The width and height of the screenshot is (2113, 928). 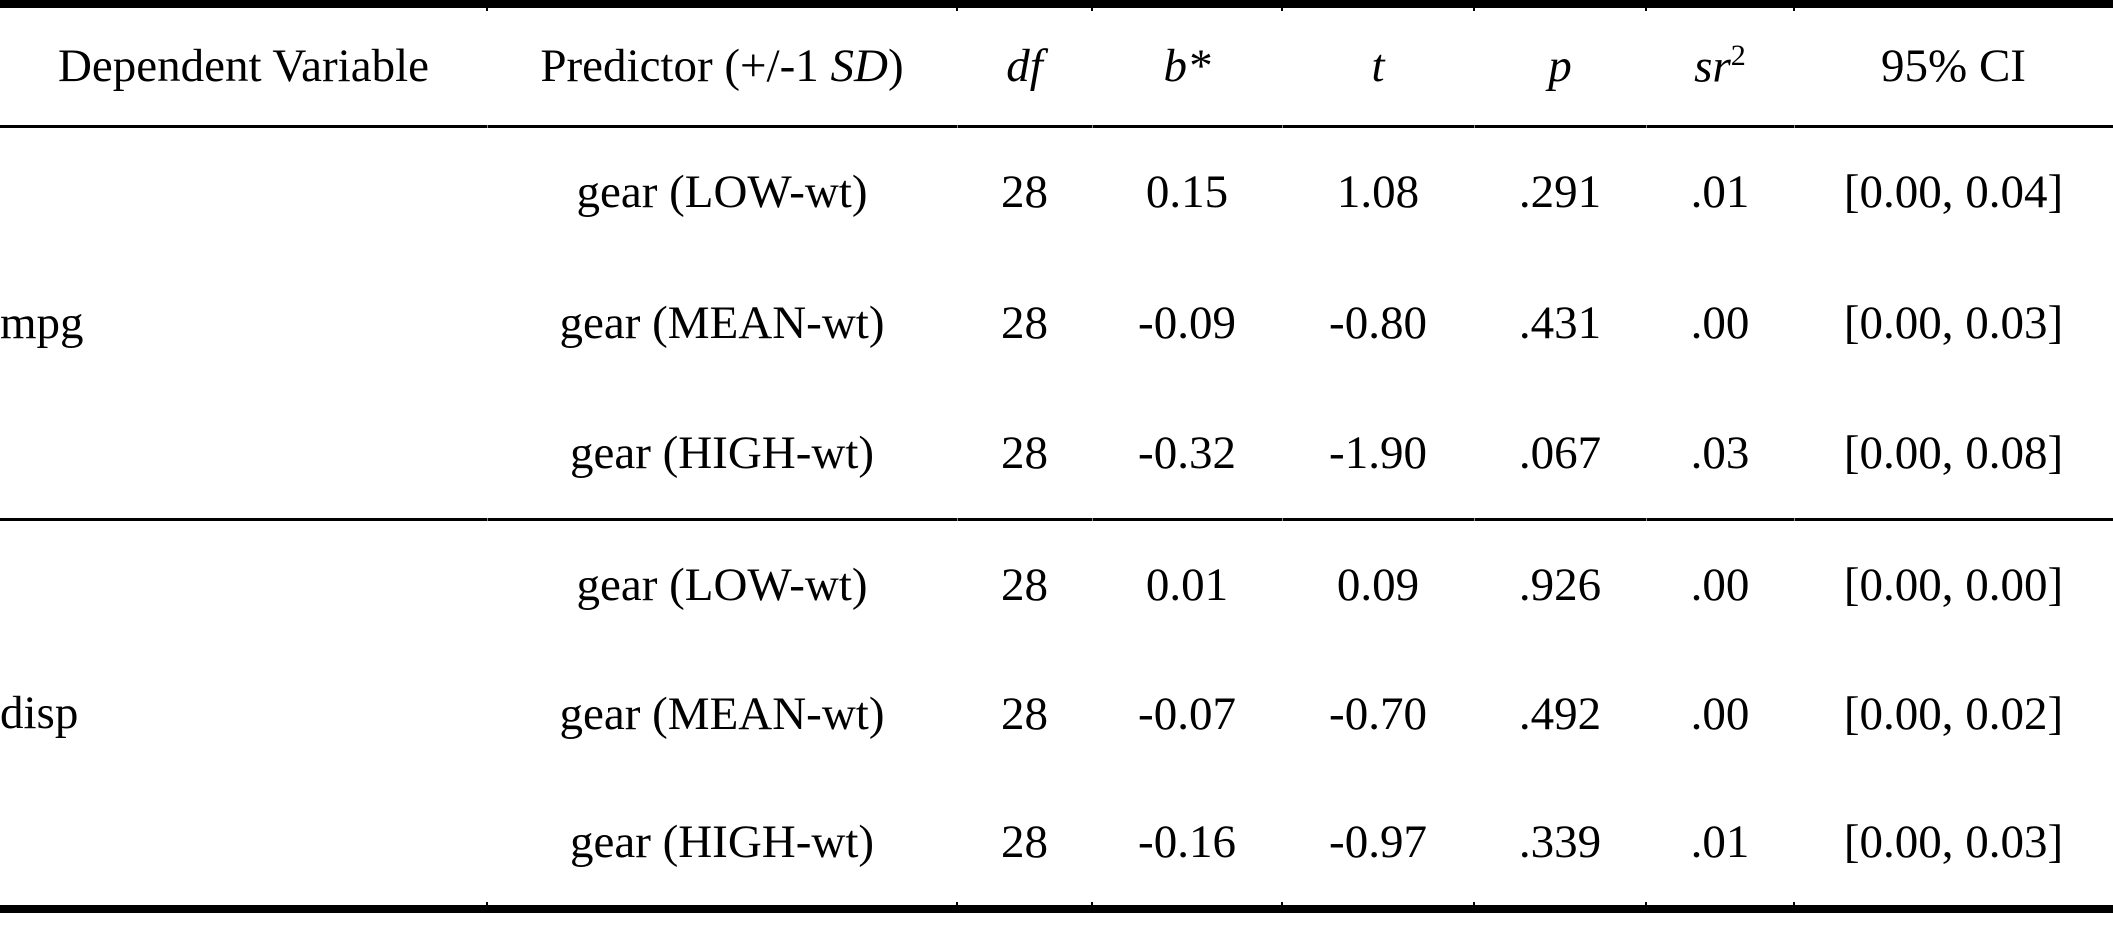 I want to click on dependent-variable-label: disp, so click(x=39, y=712).